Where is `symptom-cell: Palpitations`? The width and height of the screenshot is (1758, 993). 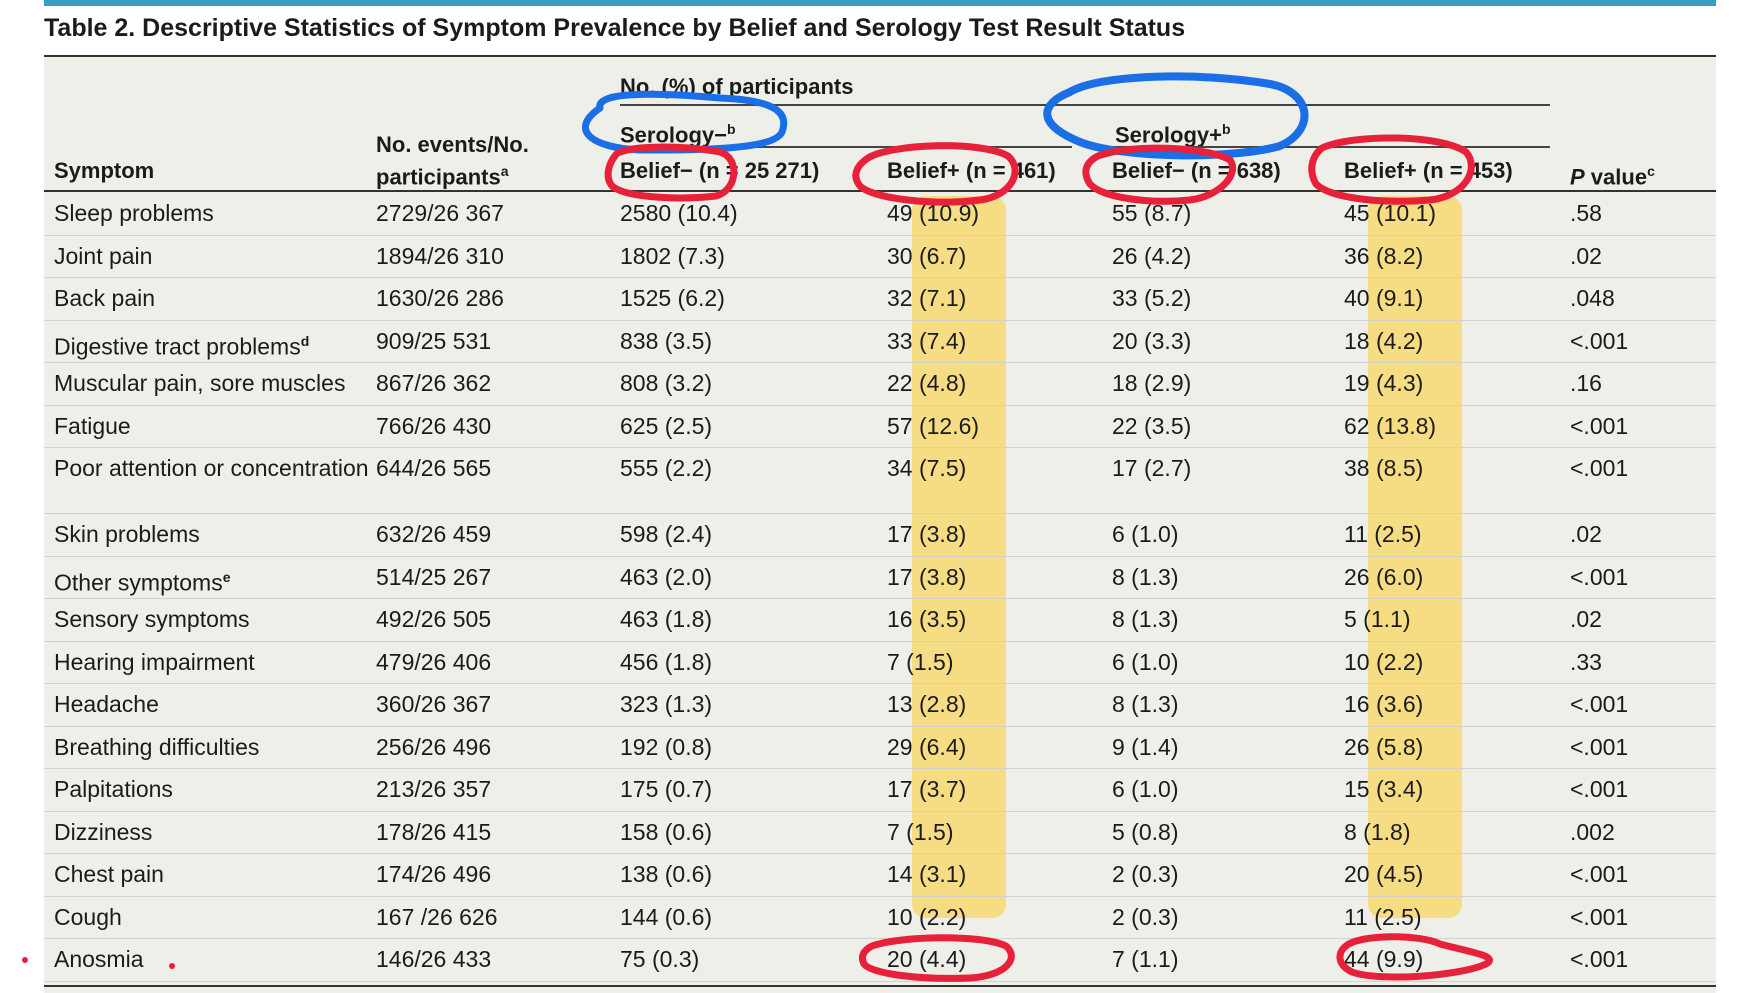
symptom-cell: Palpitations is located at coordinates (113, 789).